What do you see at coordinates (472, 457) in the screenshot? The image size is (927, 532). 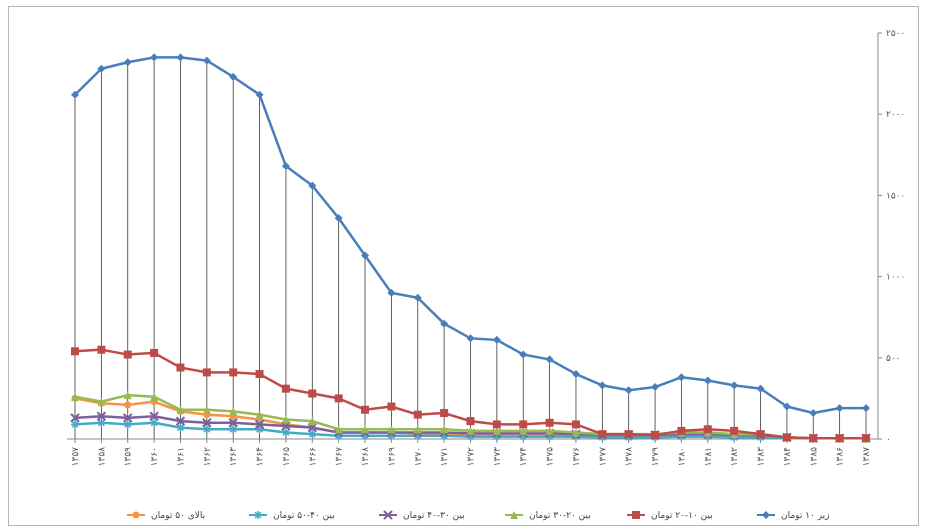 I see `x-tick-label: ۱۳۷۲` at bounding box center [472, 457].